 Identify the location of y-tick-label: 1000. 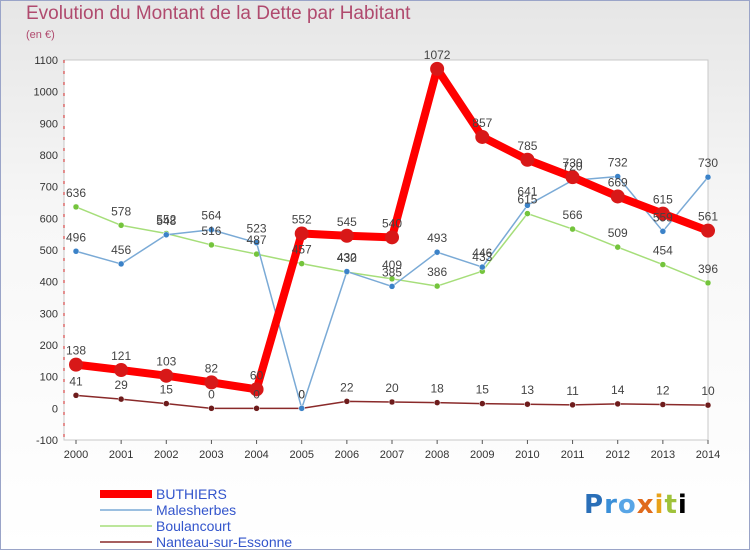
(46, 93).